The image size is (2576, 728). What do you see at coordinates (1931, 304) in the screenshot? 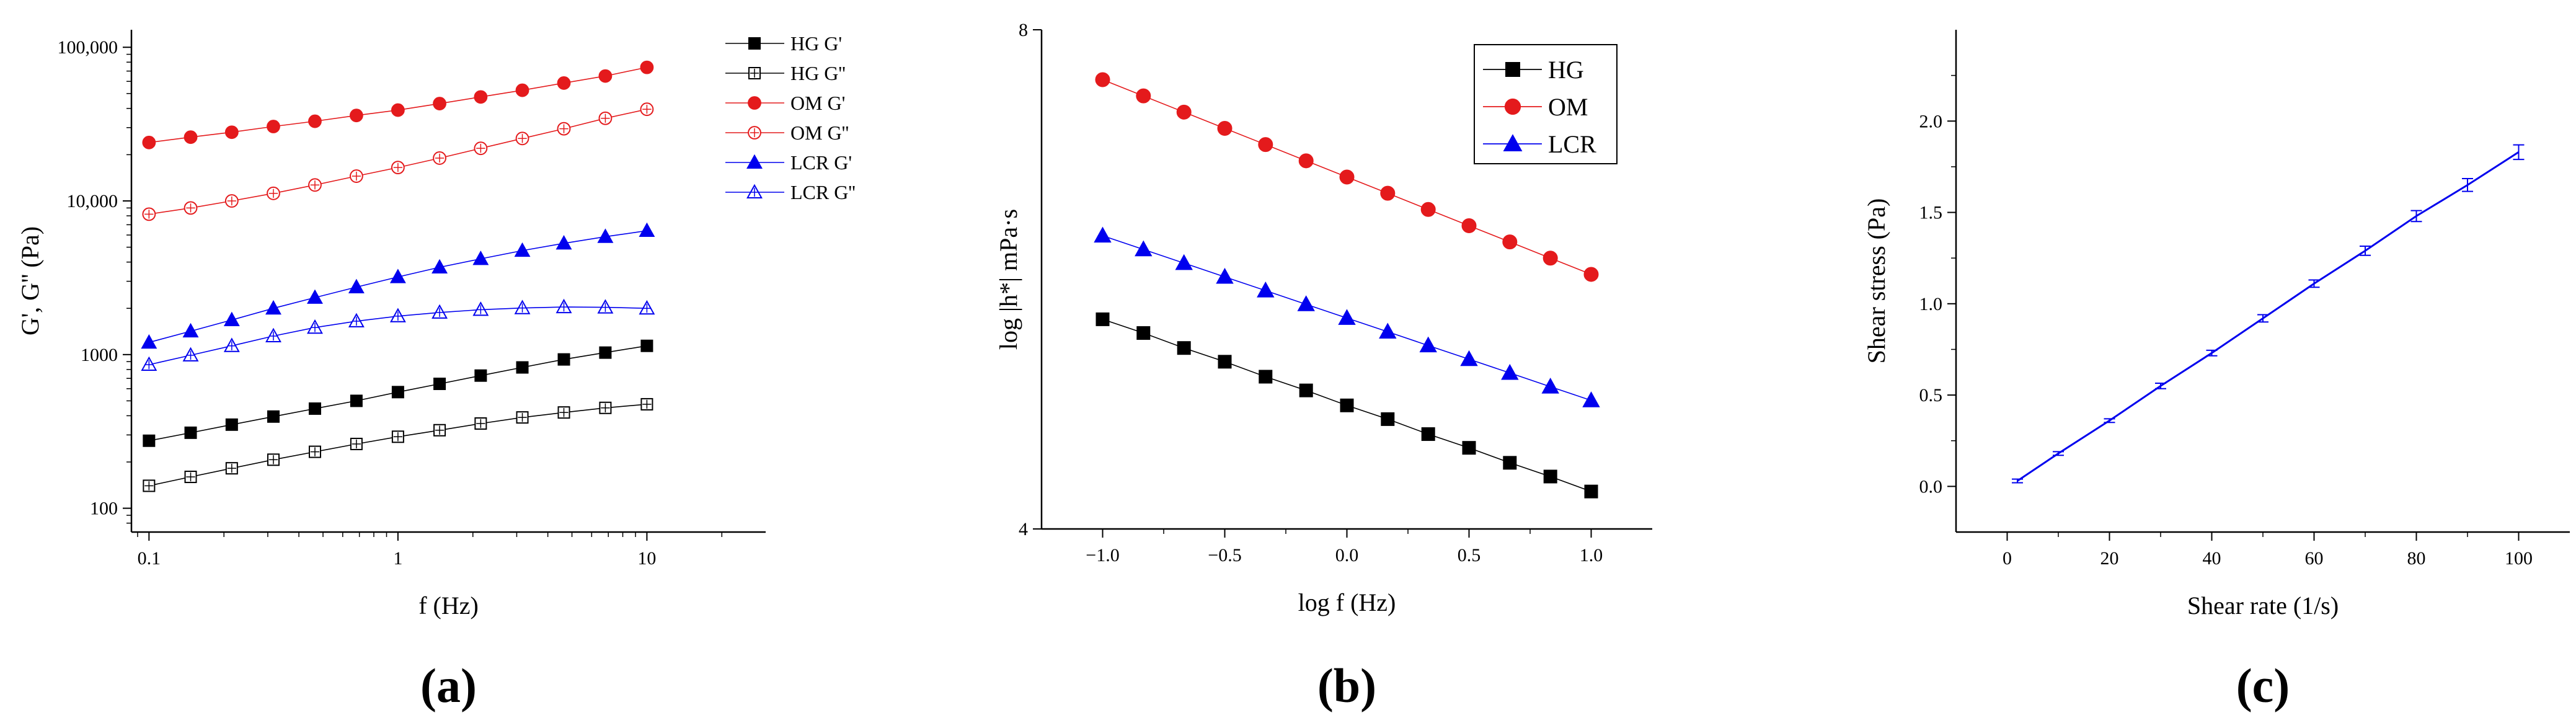
I see `y-tick-label: 1.0` at bounding box center [1931, 304].